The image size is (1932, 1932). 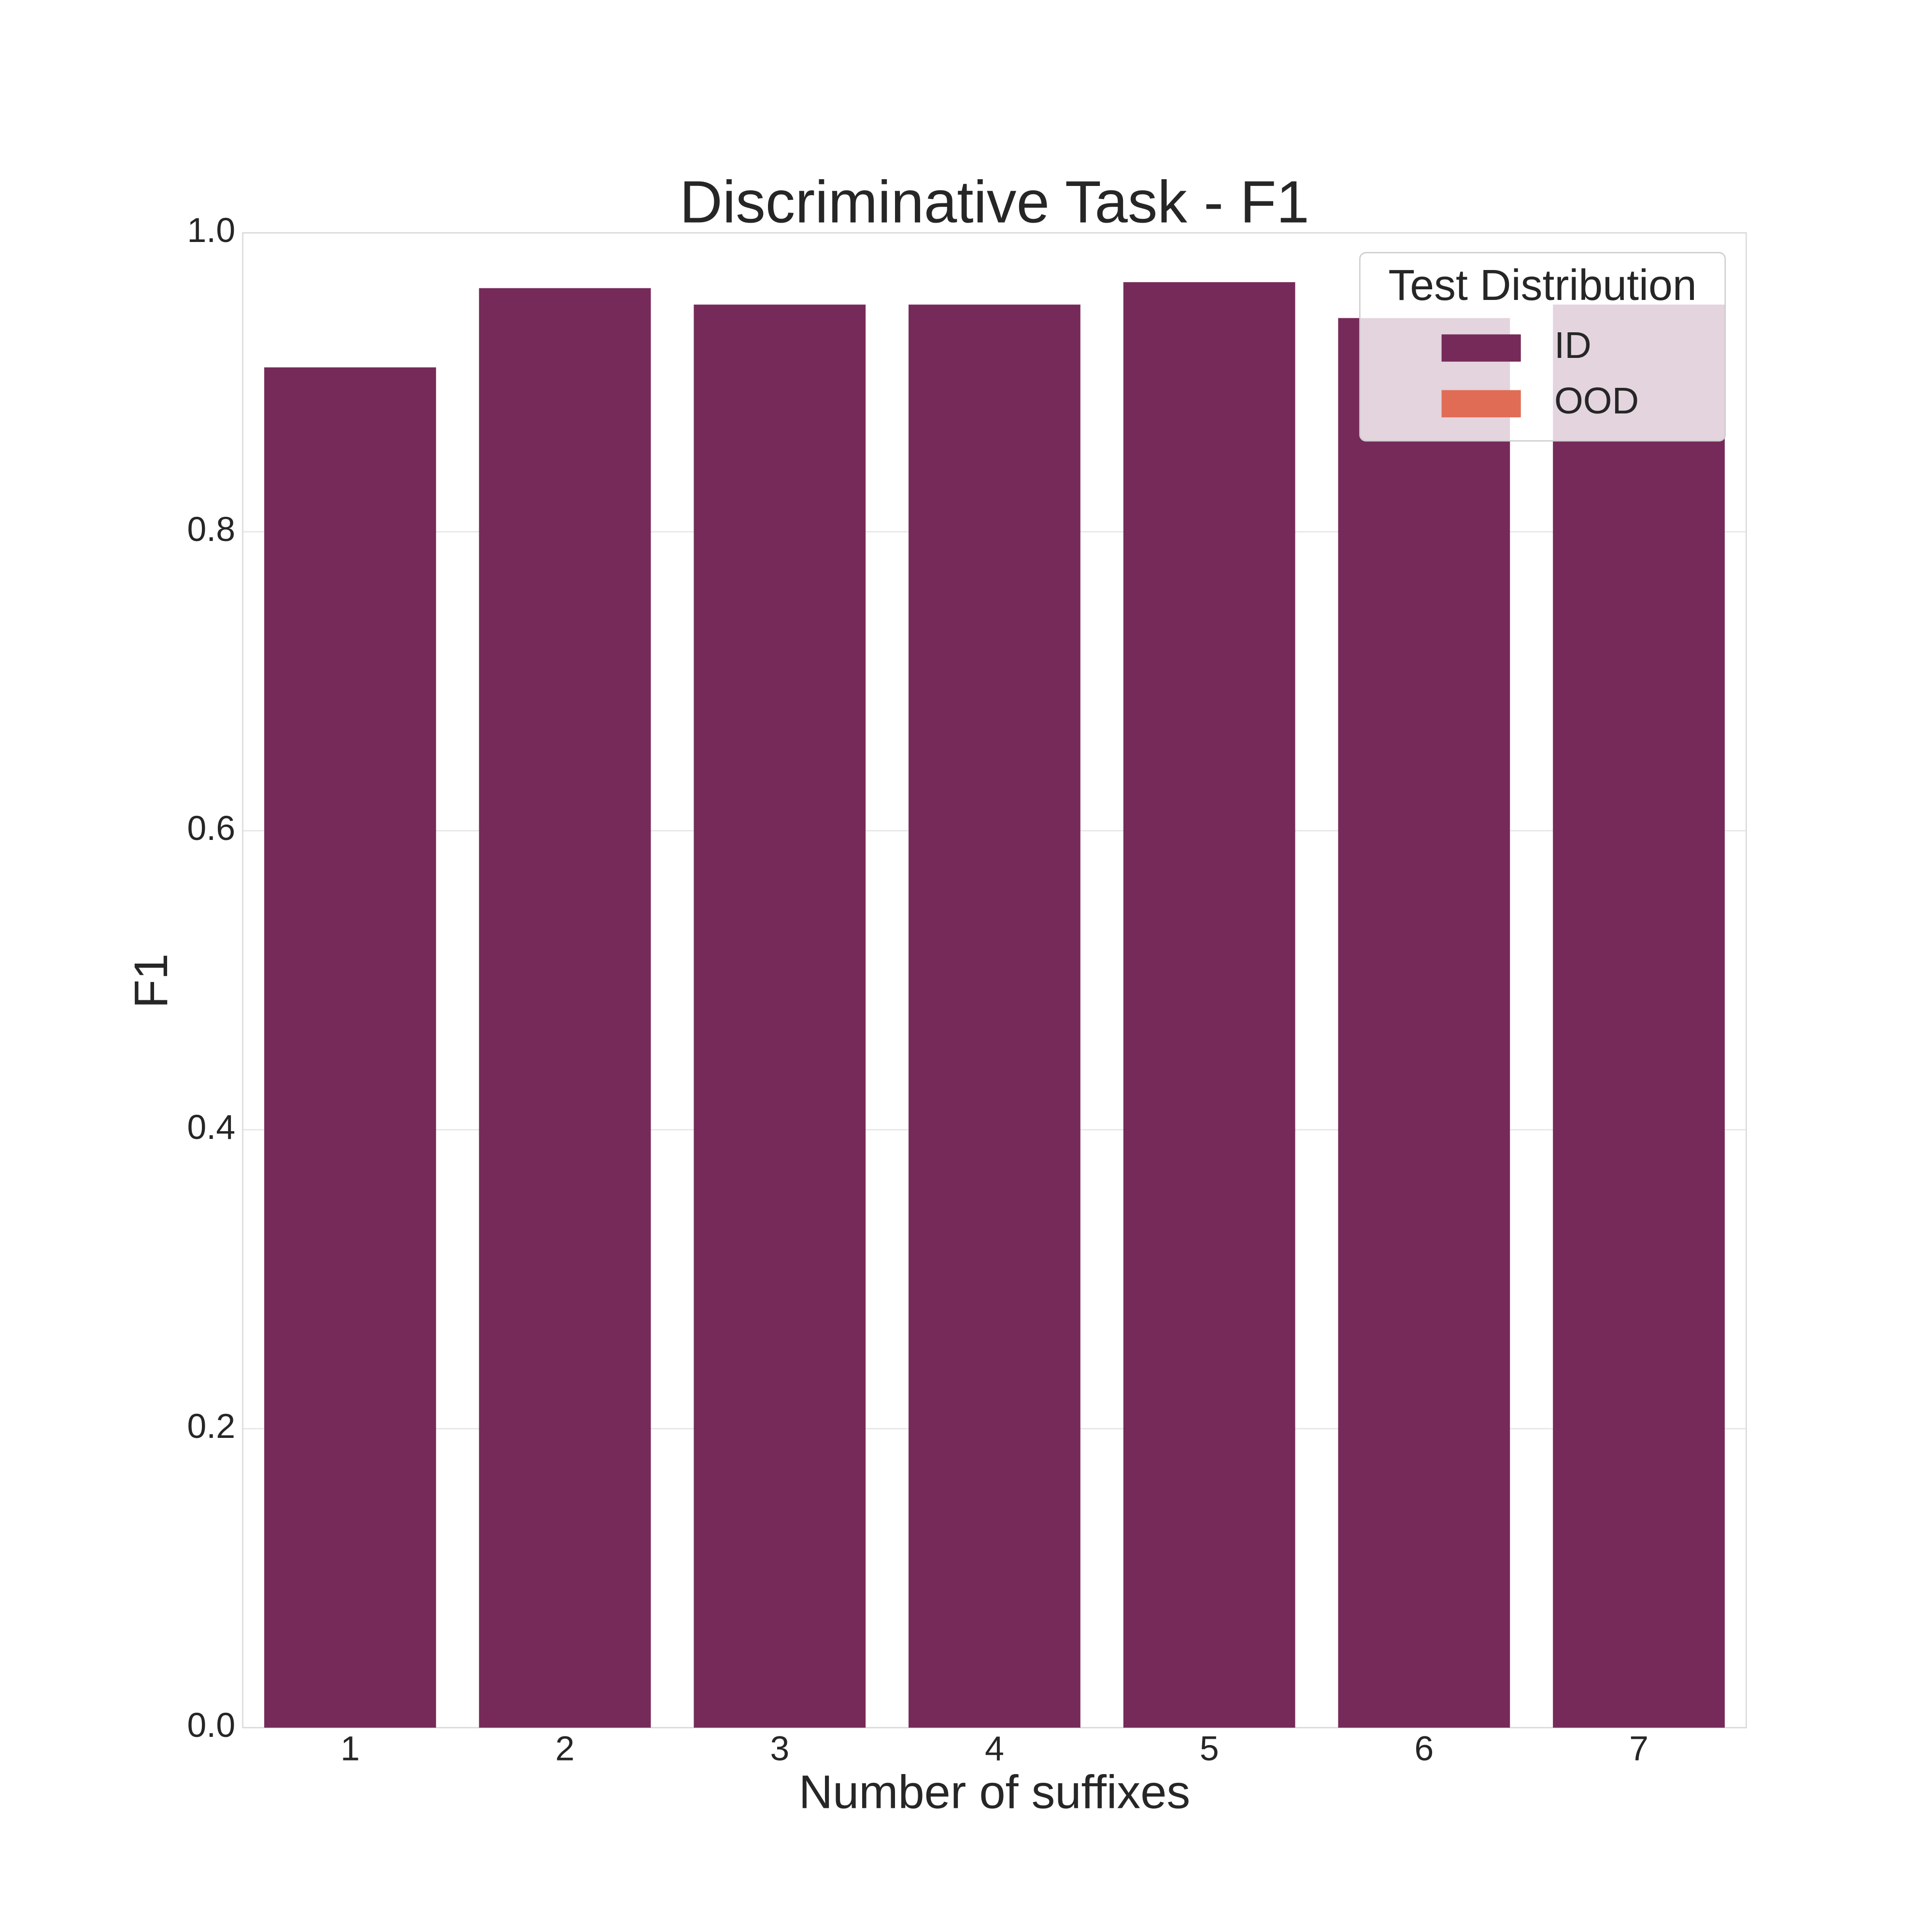 What do you see at coordinates (211, 1725) in the screenshot?
I see `y-tick-label: 0.0` at bounding box center [211, 1725].